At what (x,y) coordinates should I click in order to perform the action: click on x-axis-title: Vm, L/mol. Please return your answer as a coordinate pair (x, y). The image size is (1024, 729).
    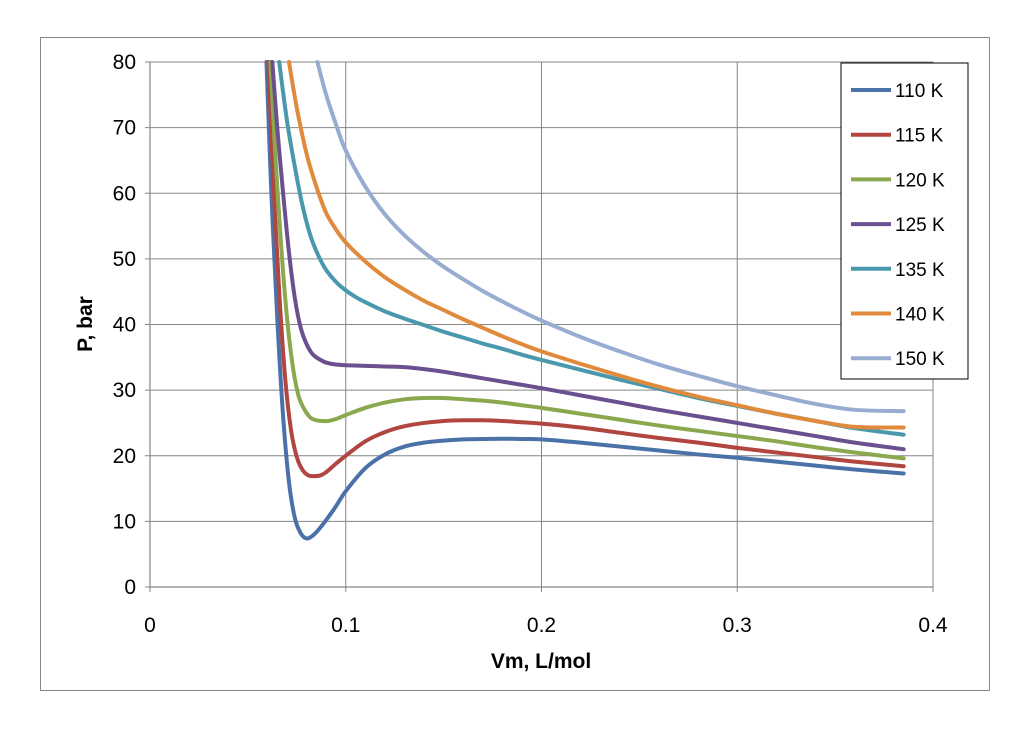
    Looking at the image, I should click on (541, 661).